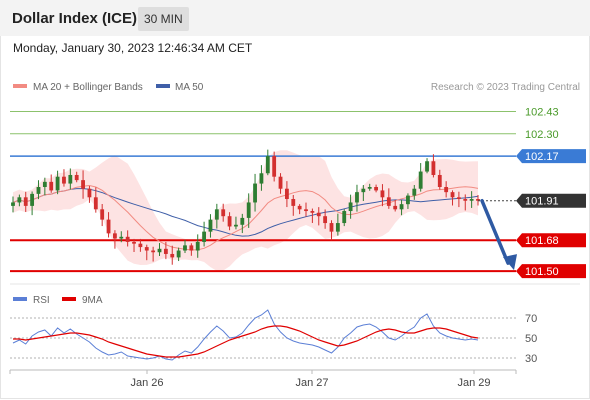  What do you see at coordinates (473, 383) in the screenshot?
I see `x-tick-label: Jan 29` at bounding box center [473, 383].